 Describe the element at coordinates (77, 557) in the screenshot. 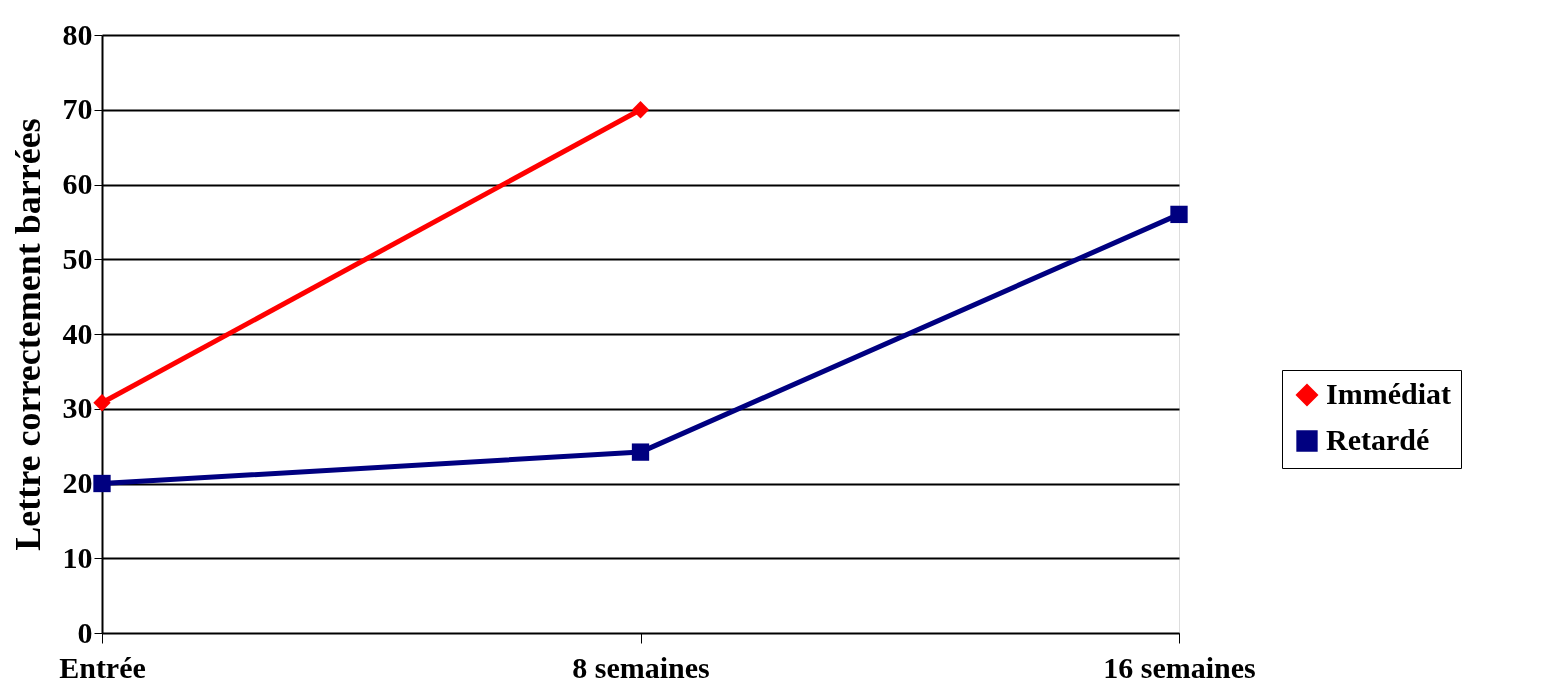

I see `y-tick-label: 10` at that location.